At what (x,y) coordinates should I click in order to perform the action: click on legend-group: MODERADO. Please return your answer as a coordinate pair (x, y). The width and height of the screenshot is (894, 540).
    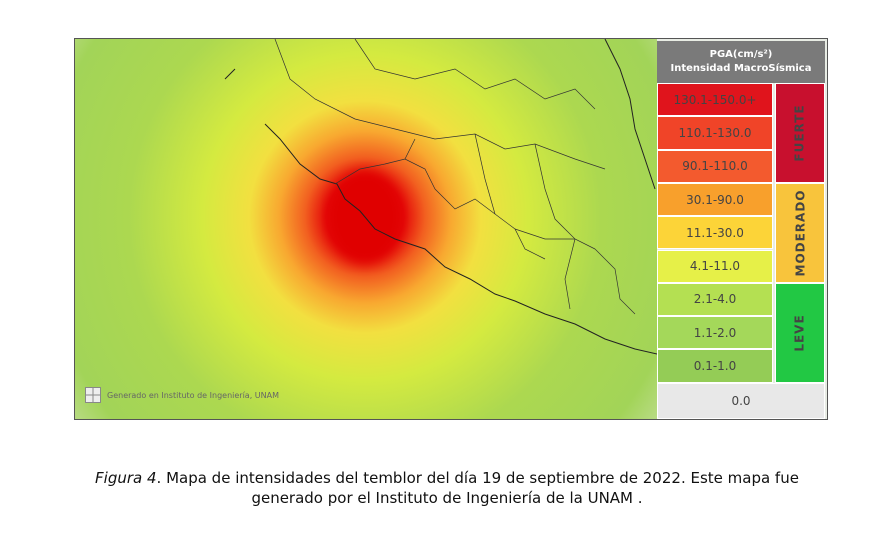
    Looking at the image, I should click on (800, 232).